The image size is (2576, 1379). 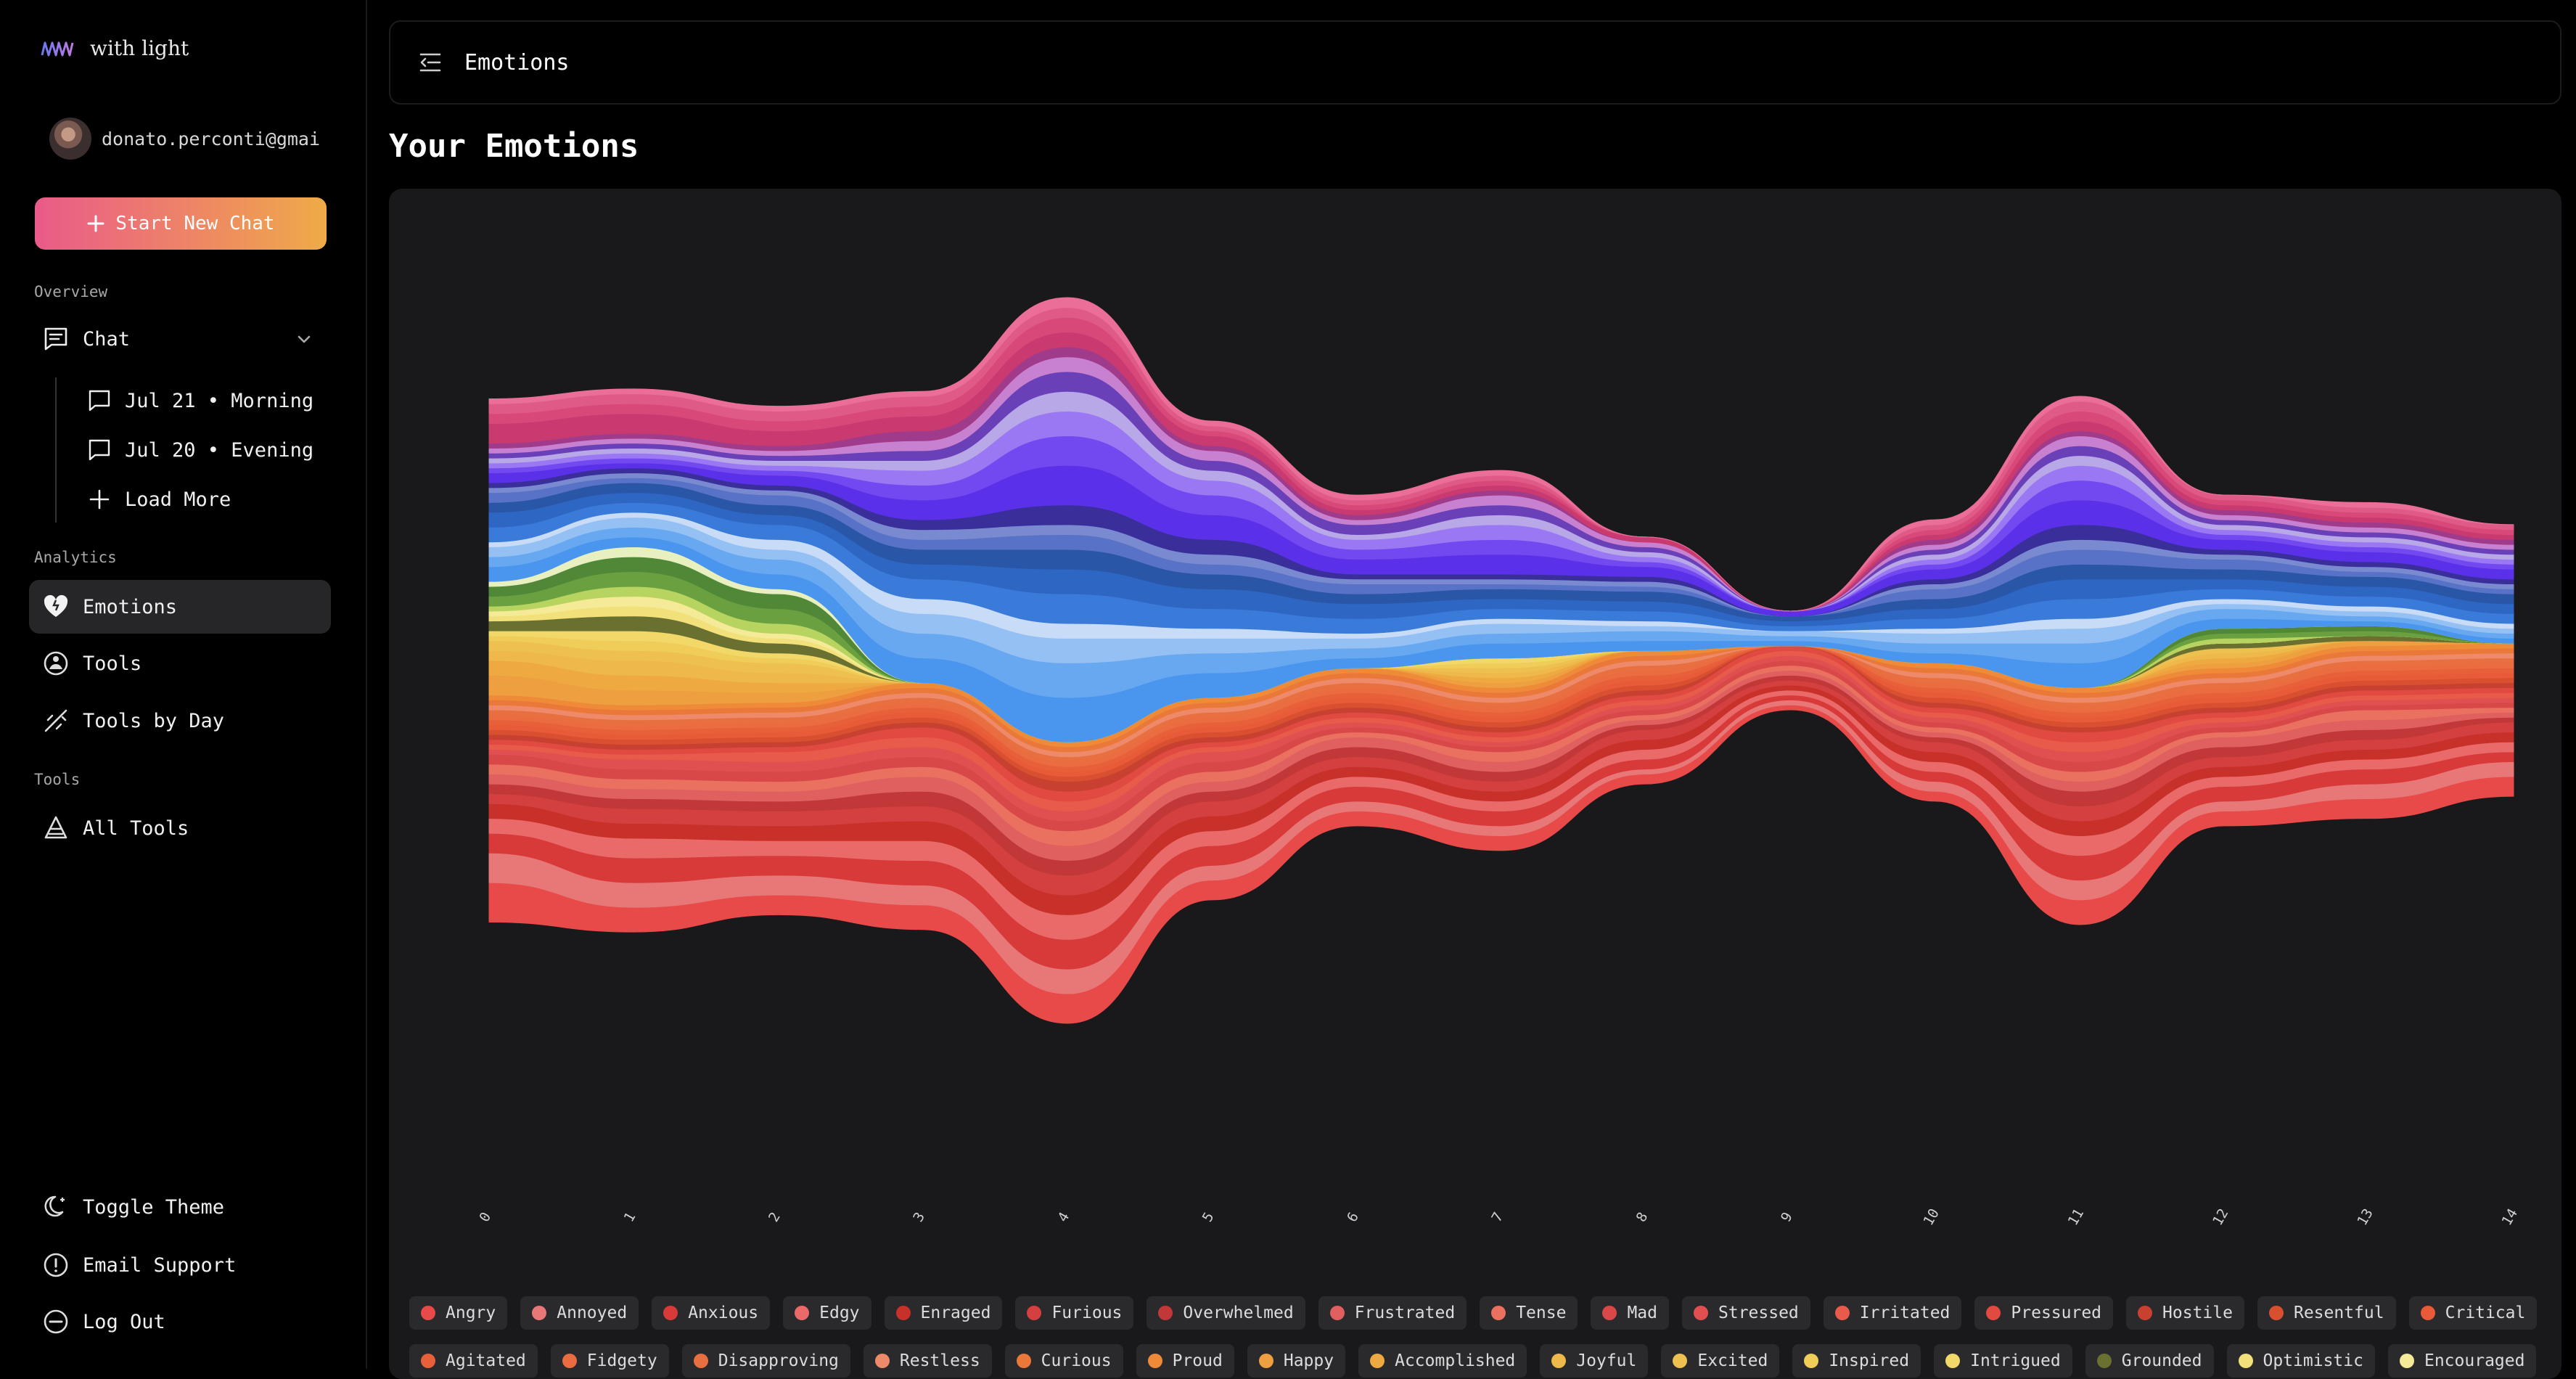 I want to click on x-tick-label: 2, so click(x=775, y=1217).